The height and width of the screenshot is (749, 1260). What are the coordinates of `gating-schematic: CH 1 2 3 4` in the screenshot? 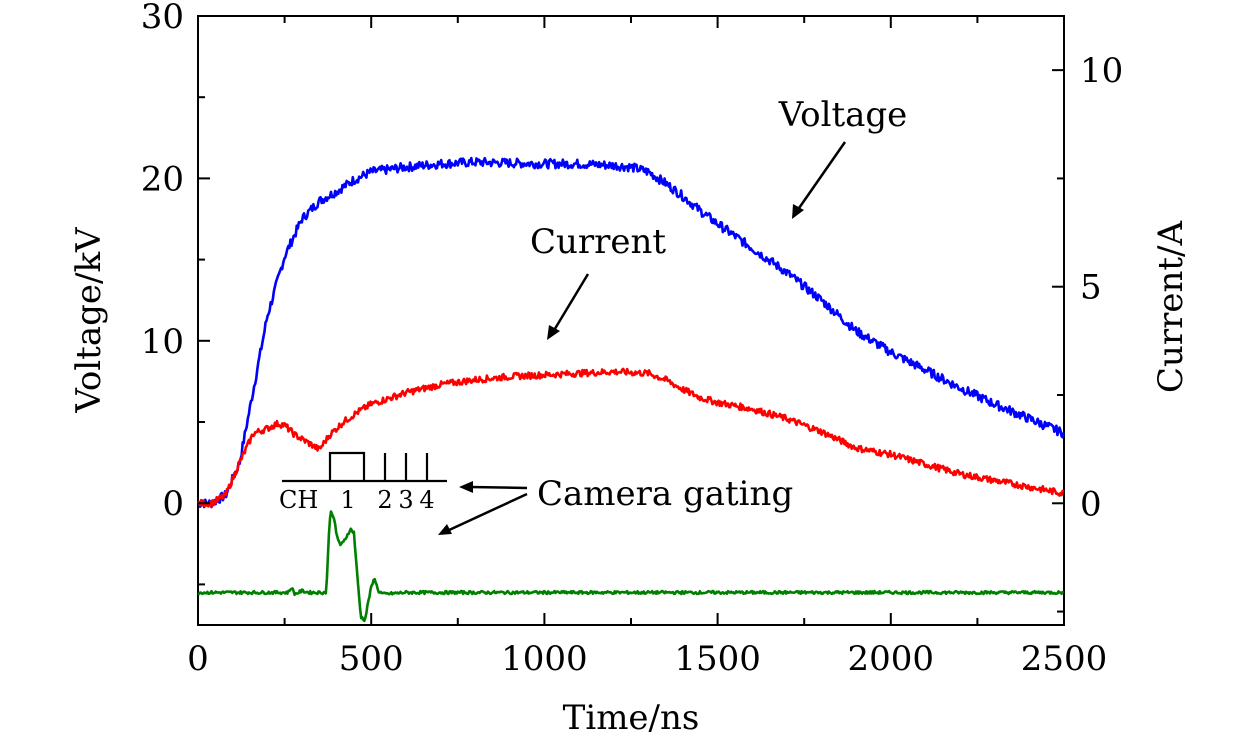 It's located at (363, 482).